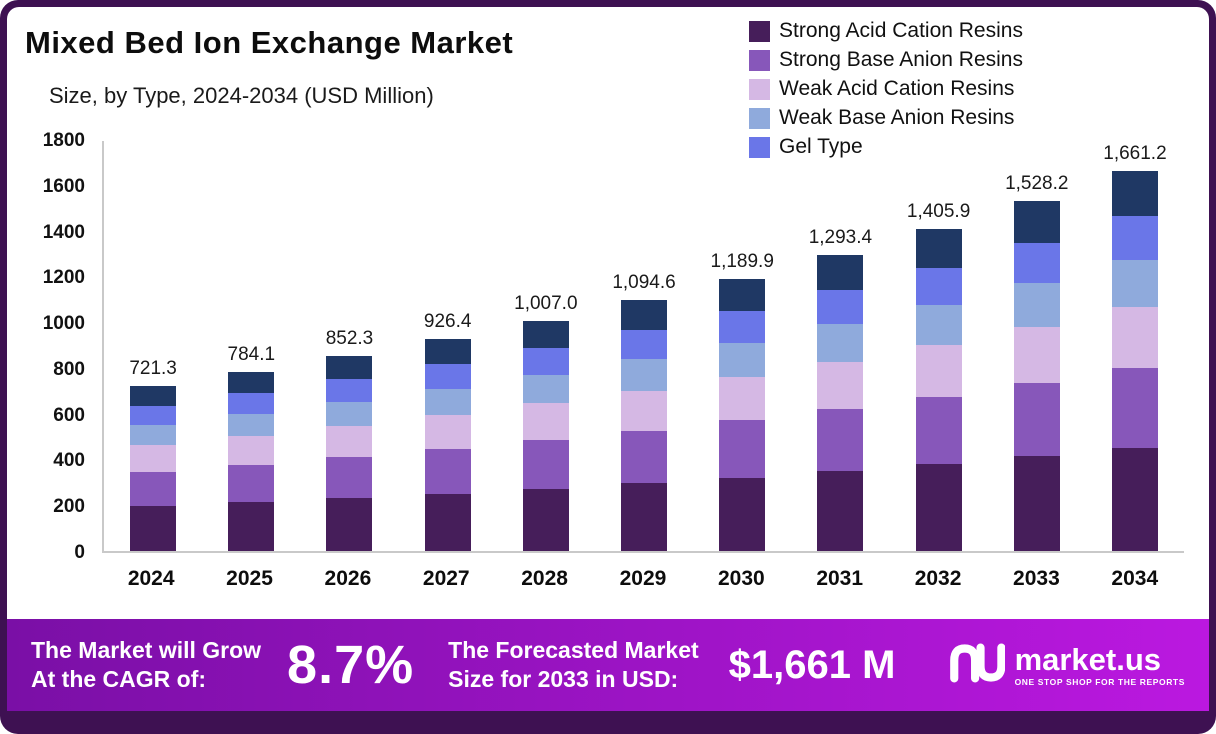  Describe the element at coordinates (119, 679) in the screenshot. I see `cagr-caption-line2: At the CAGR of:` at that location.